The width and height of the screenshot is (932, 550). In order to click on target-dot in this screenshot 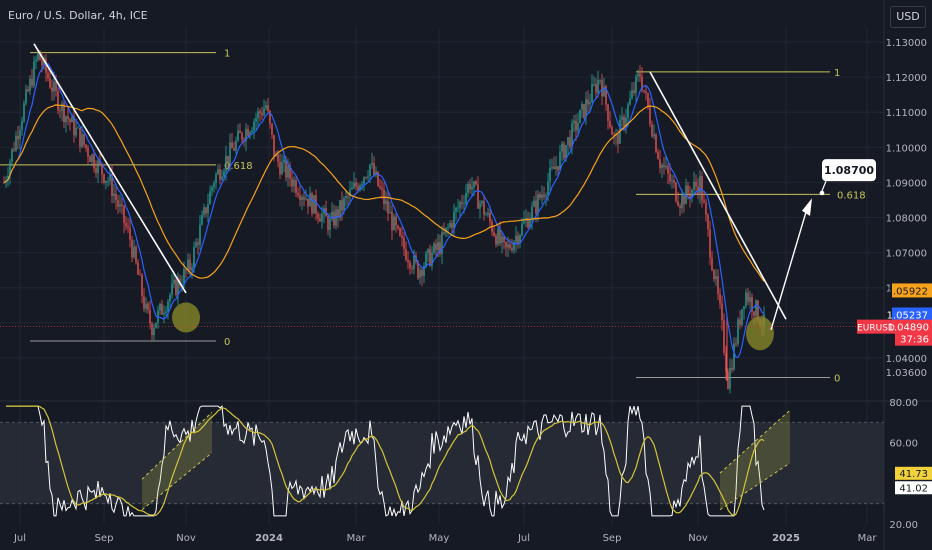, I will do `click(822, 193)`.